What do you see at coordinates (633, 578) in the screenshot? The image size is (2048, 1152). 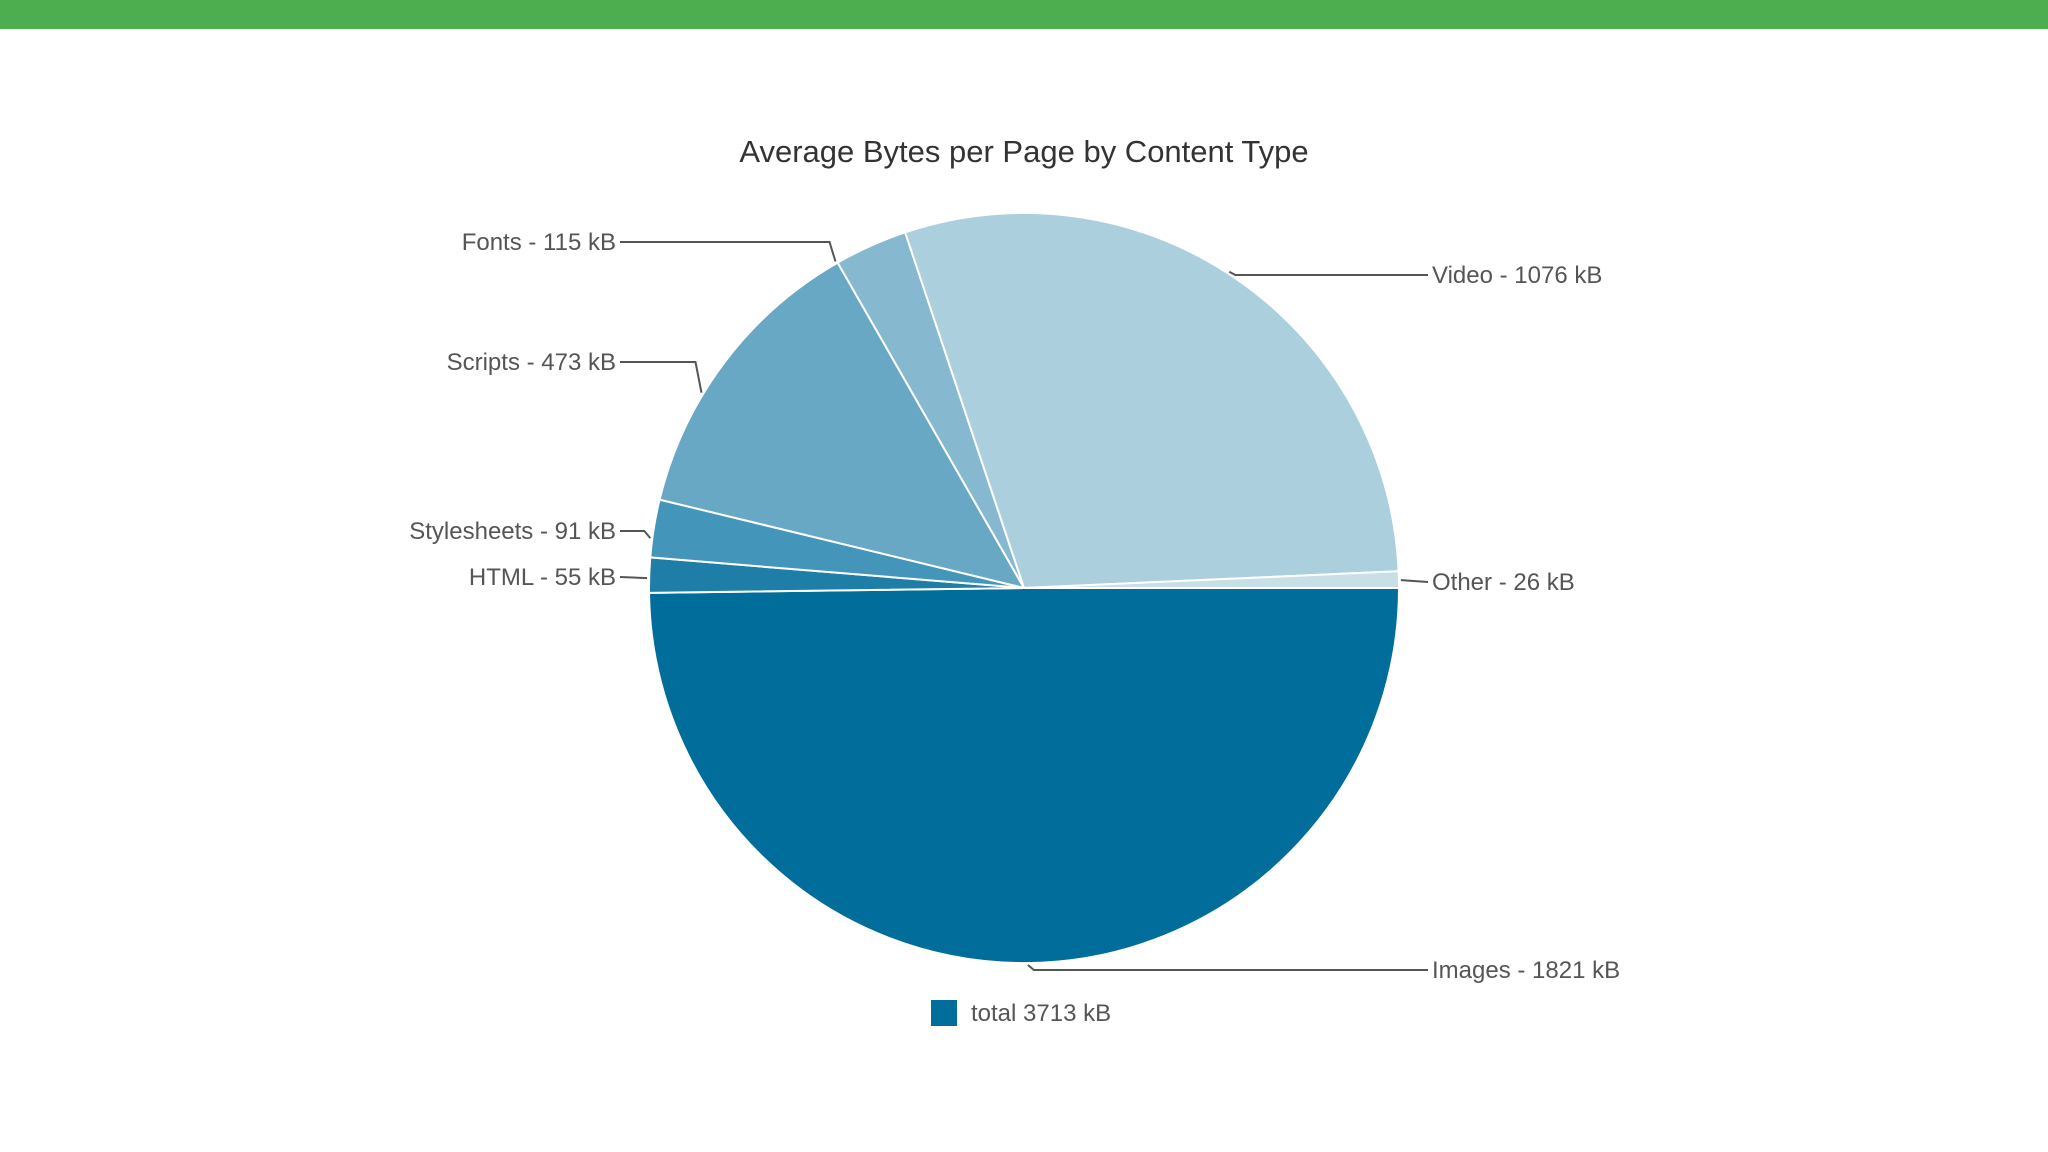 I see `connector-html` at bounding box center [633, 578].